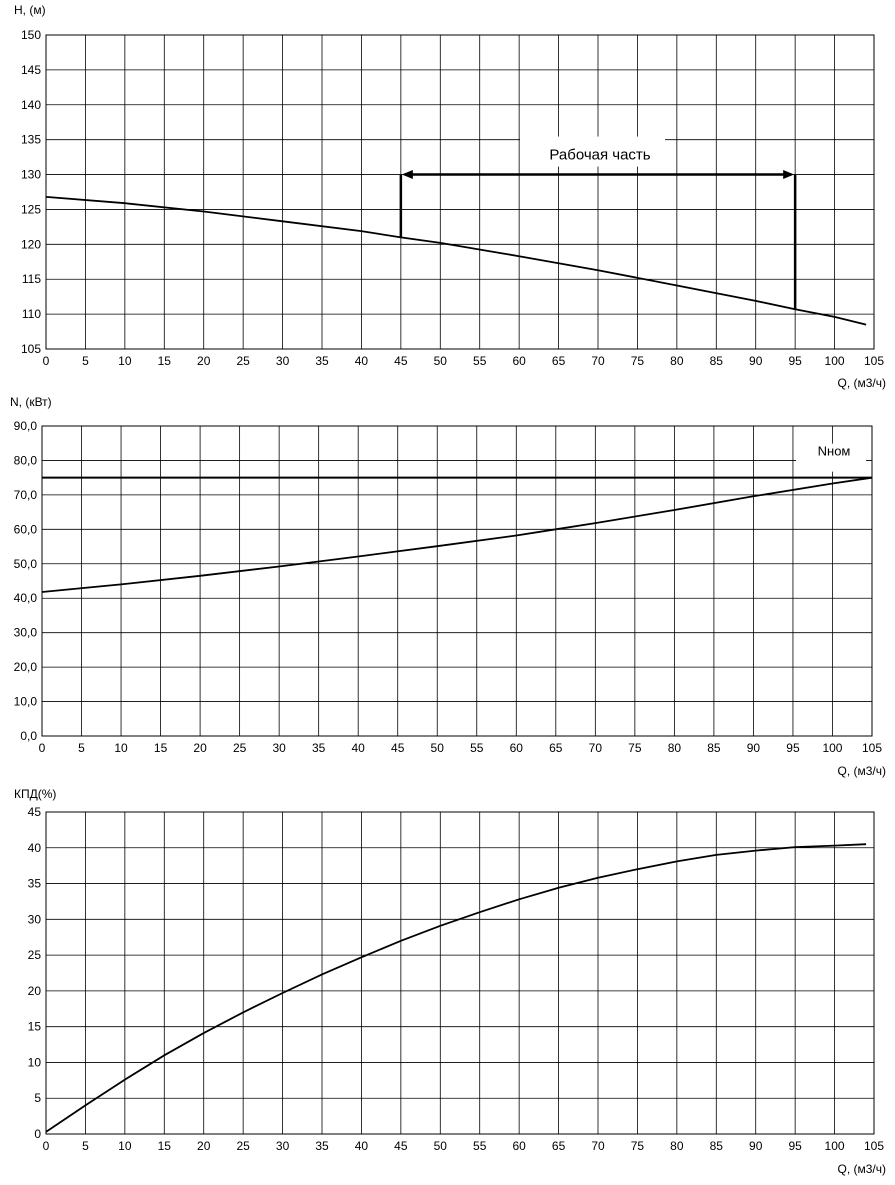  What do you see at coordinates (35, 991) in the screenshot?
I see `y-tick-label: 20` at bounding box center [35, 991].